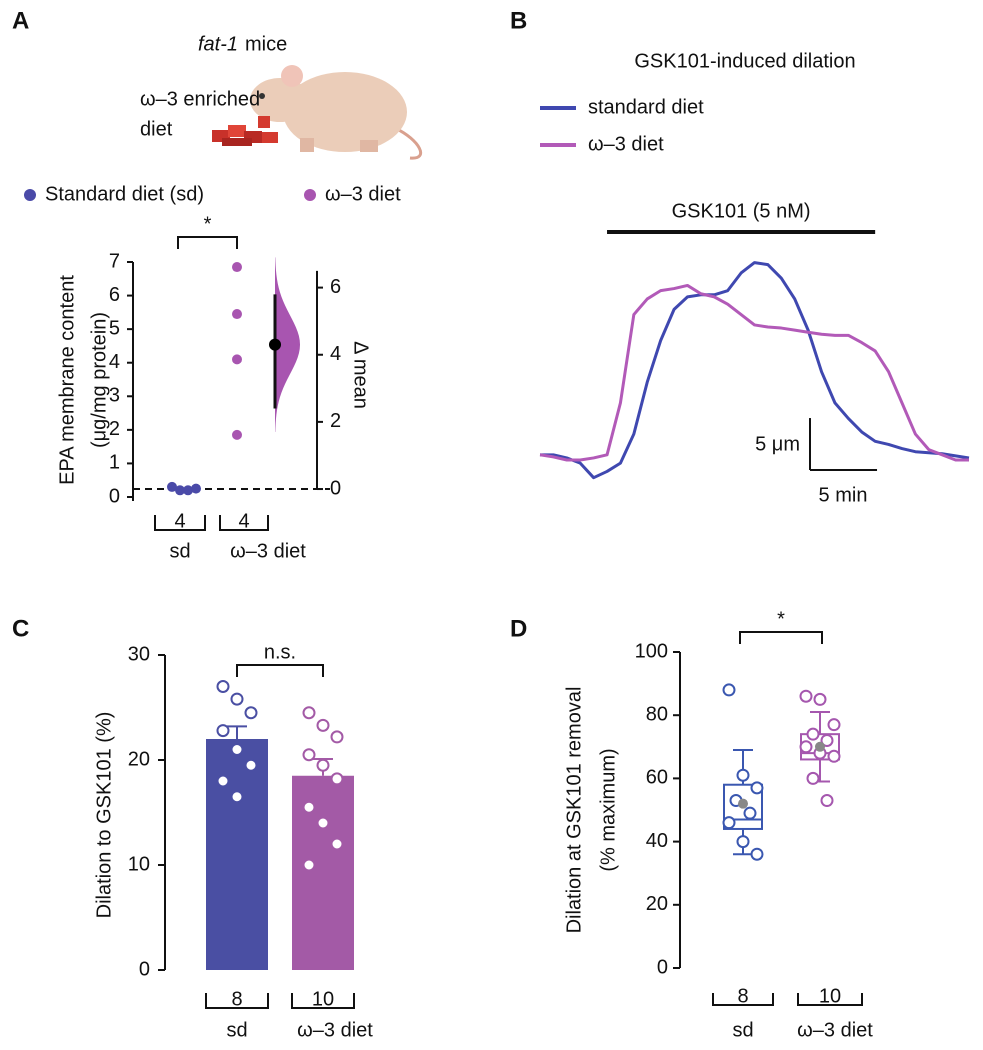  I want to click on y-tick-label: 5, so click(114, 328).